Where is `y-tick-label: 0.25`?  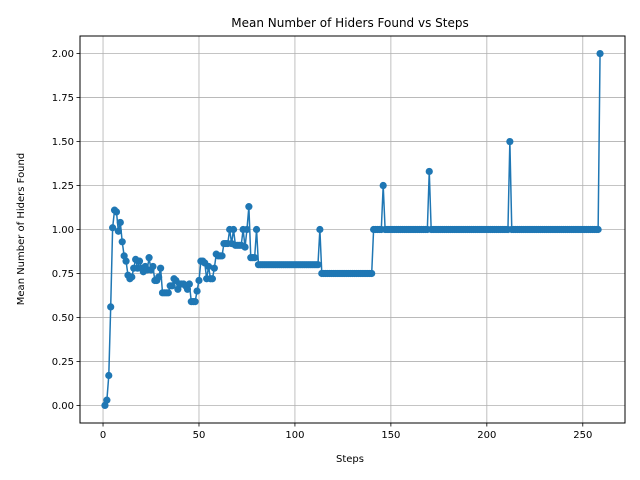 y-tick-label: 0.25 is located at coordinates (63, 362).